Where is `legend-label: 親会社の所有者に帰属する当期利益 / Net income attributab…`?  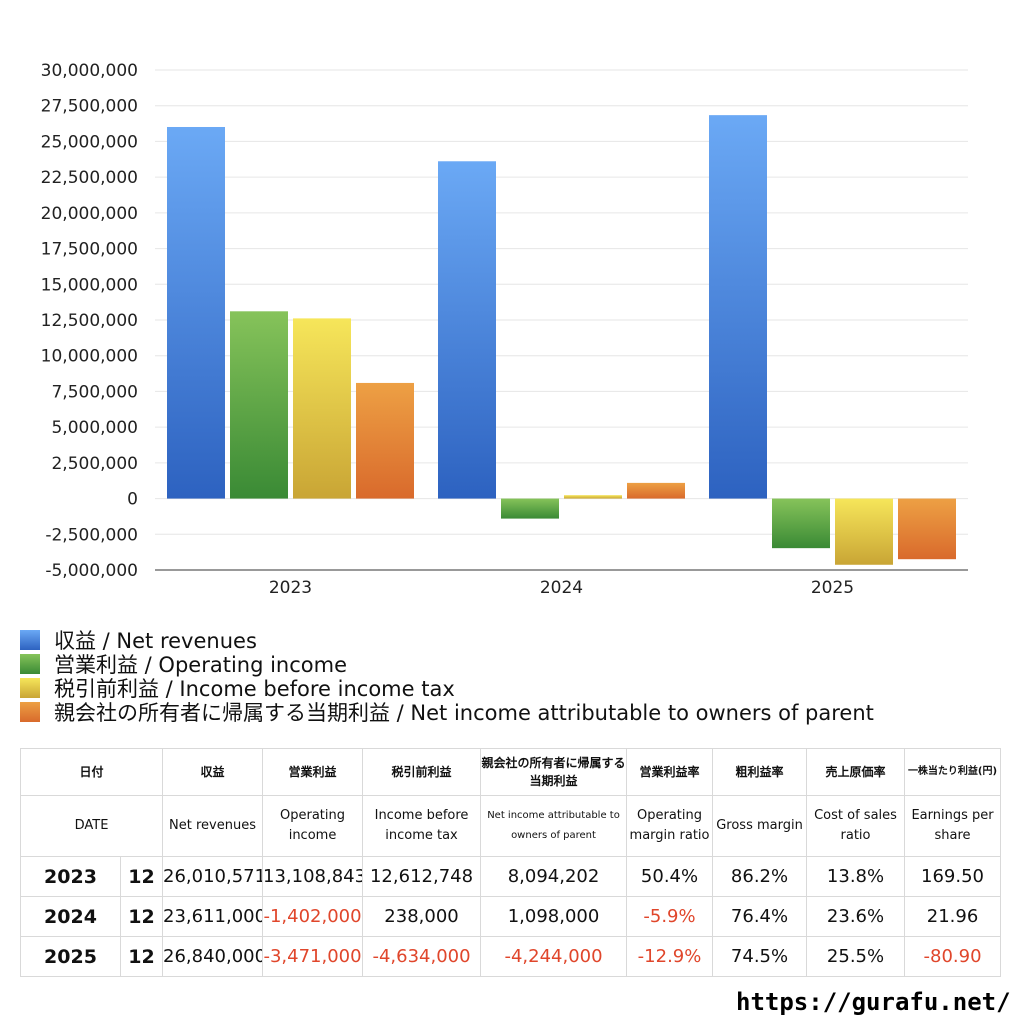
legend-label: 親会社の所有者に帰属する当期利益 / Net income attributab… is located at coordinates (464, 713).